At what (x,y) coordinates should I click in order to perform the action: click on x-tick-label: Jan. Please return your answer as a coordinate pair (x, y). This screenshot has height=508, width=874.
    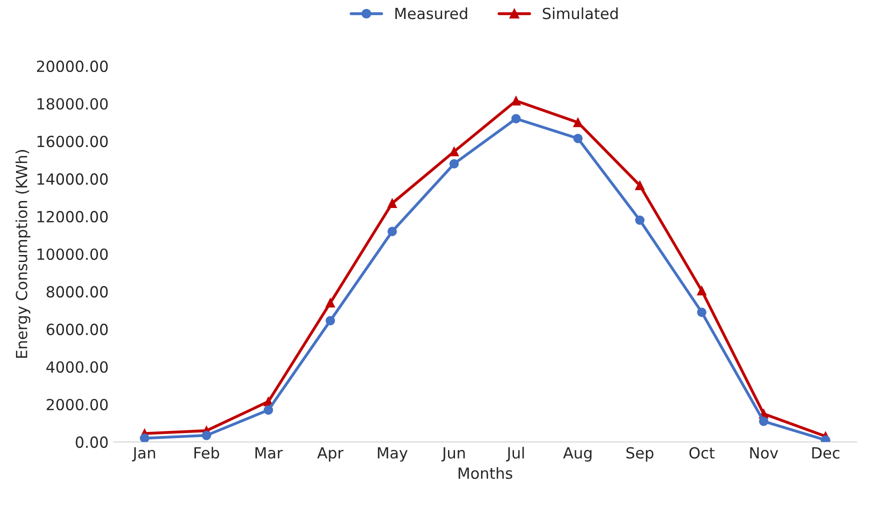
    Looking at the image, I should click on (144, 454).